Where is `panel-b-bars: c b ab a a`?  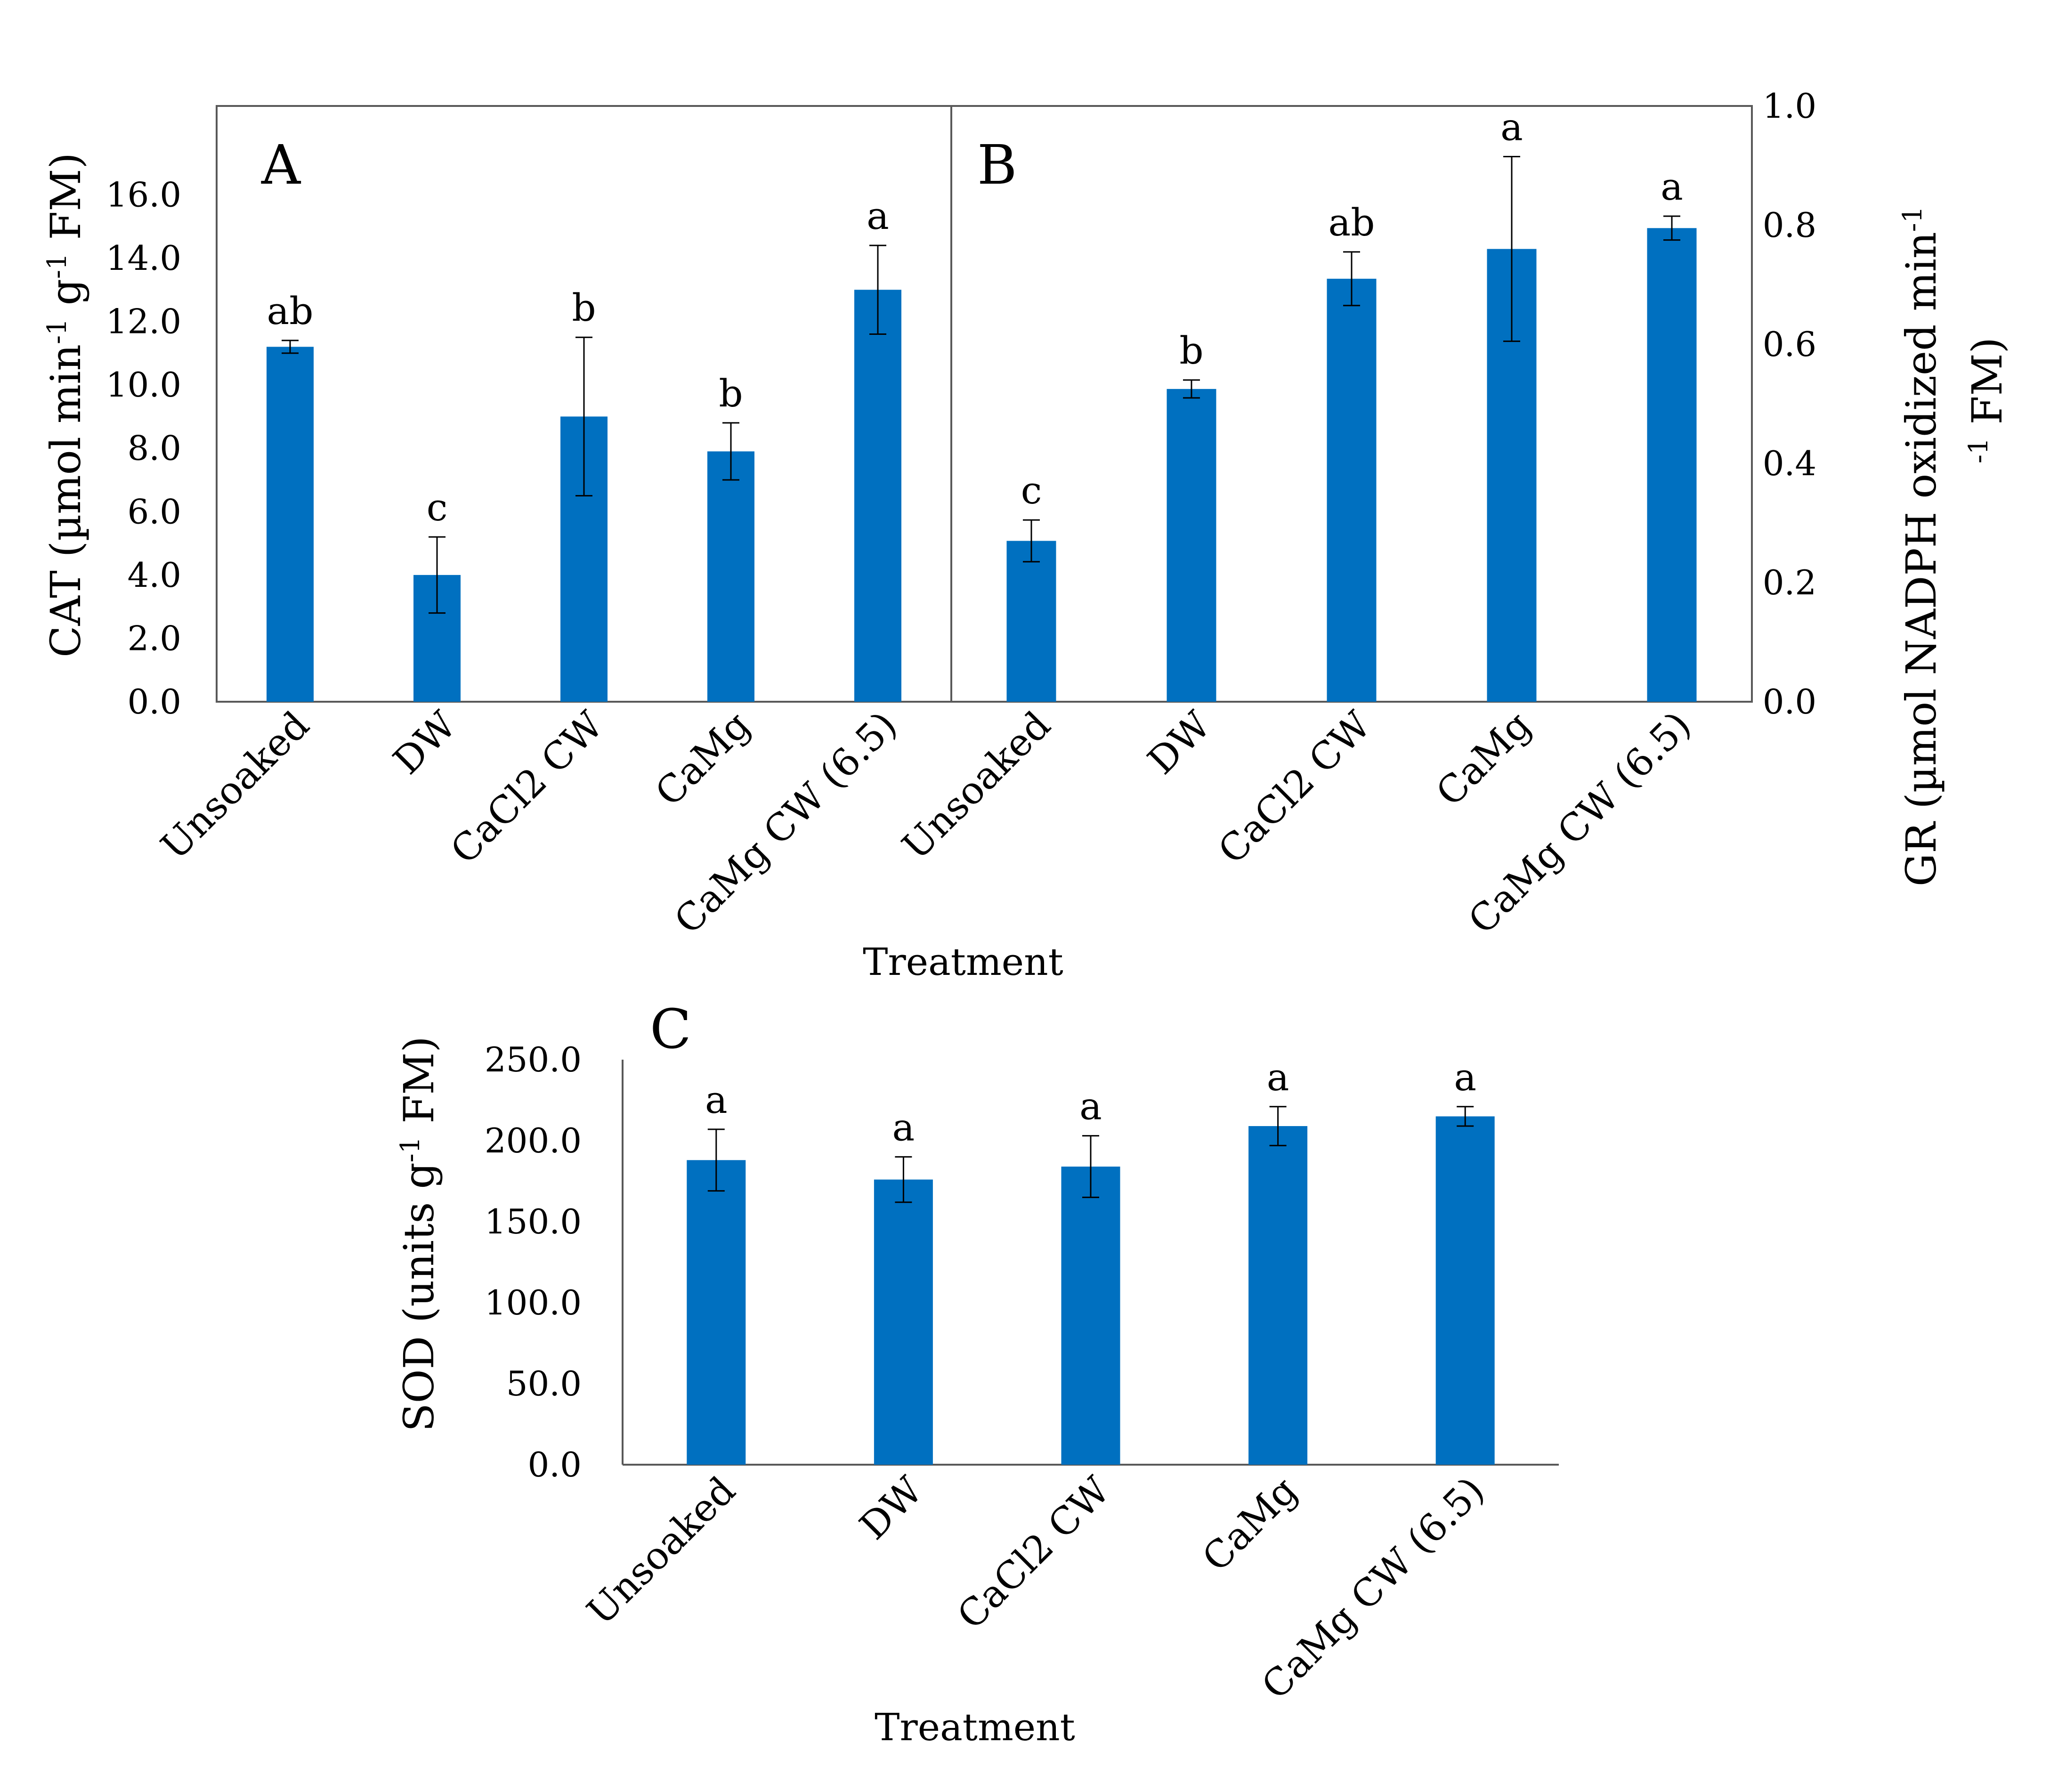 panel-b-bars: c b ab a a is located at coordinates (1351, 403).